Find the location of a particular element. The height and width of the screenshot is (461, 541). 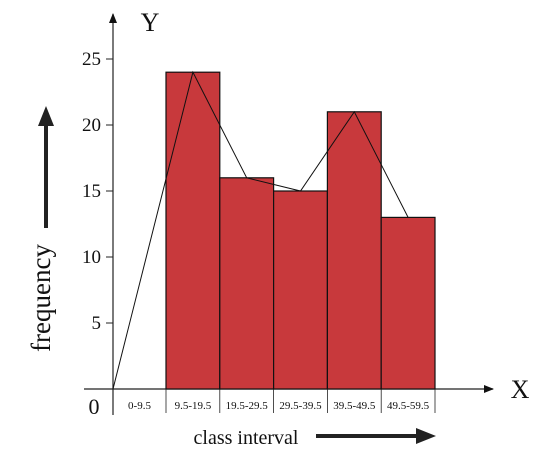

y-axis-letter: Y is located at coordinates (150, 22).